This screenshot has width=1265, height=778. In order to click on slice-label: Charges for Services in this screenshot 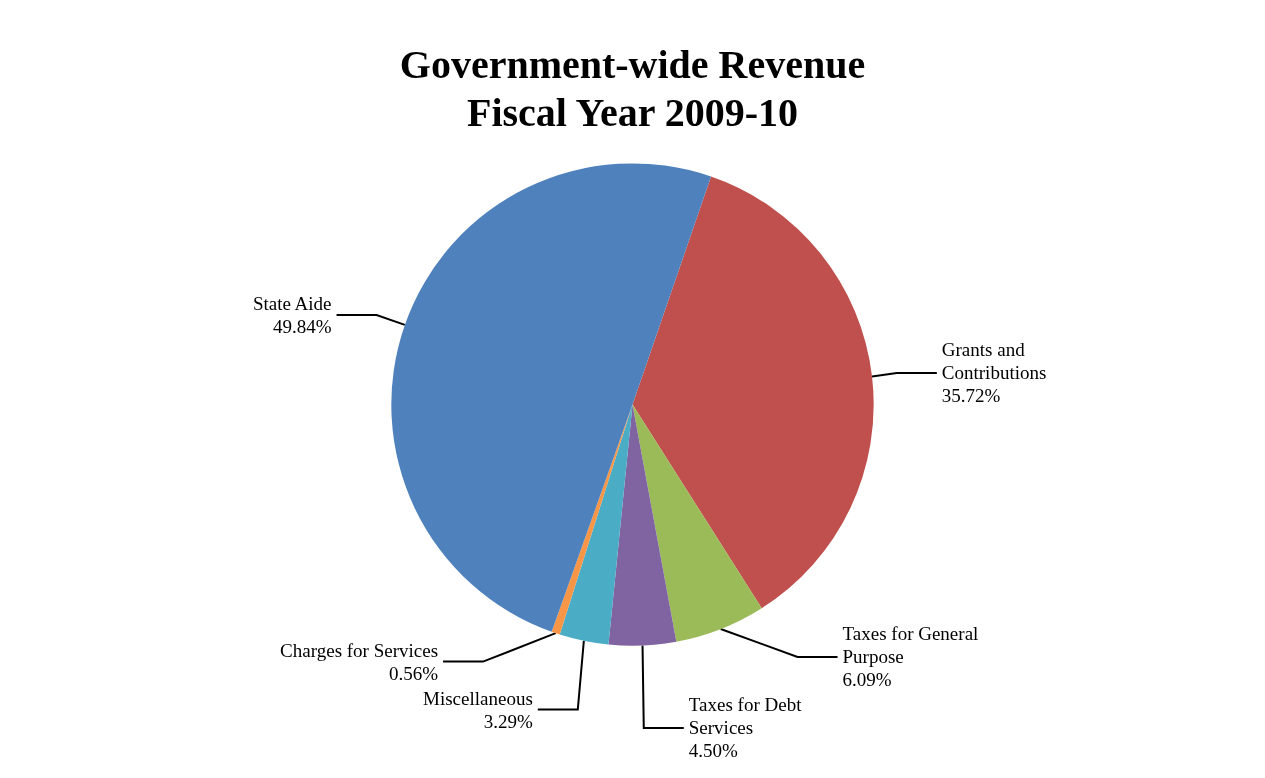, I will do `click(359, 650)`.